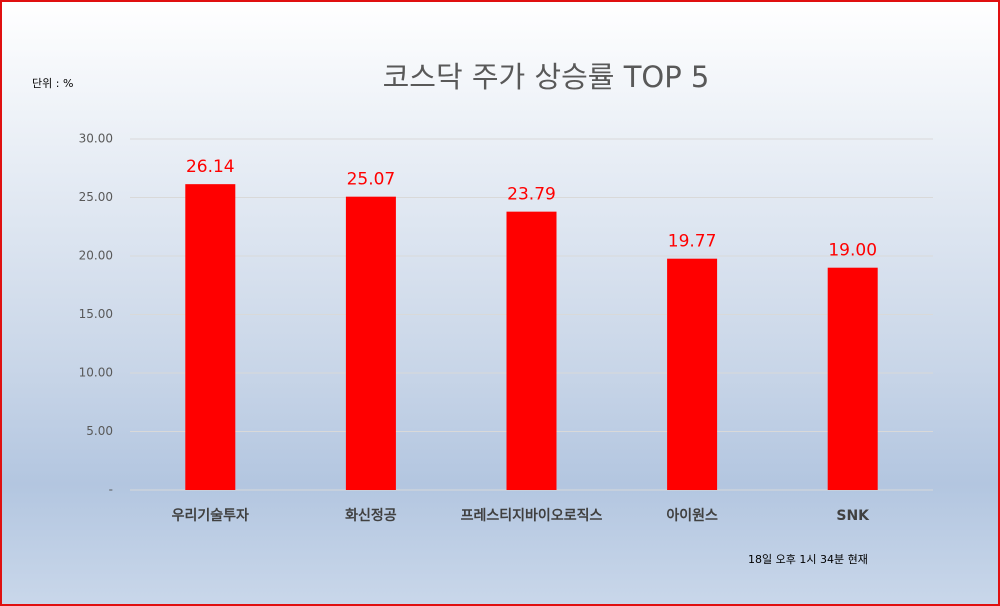  What do you see at coordinates (532, 515) in the screenshot?
I see `x-tick-label: 프레스티지바이오로직스` at bounding box center [532, 515].